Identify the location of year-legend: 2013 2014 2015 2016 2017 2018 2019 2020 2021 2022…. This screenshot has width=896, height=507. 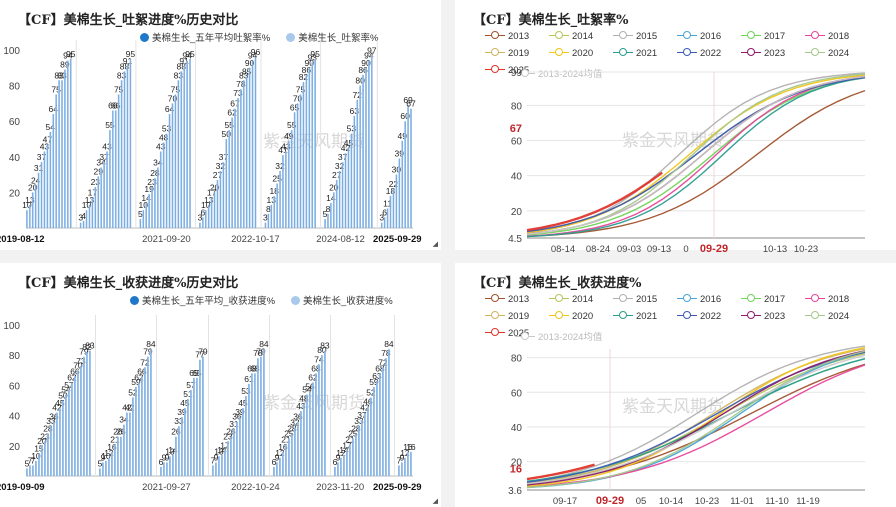
(685, 318).